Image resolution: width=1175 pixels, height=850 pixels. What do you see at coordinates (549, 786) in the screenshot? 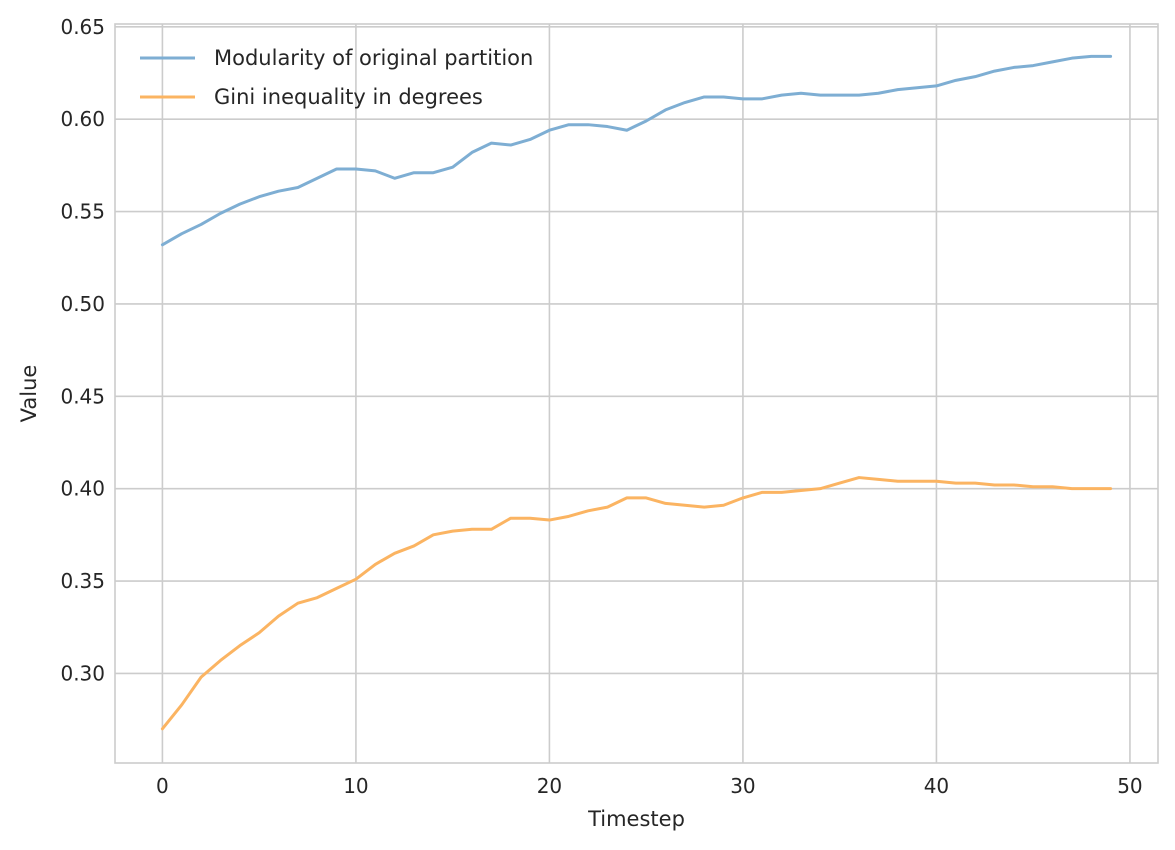
I see `x-tick-label: 20` at bounding box center [549, 786].